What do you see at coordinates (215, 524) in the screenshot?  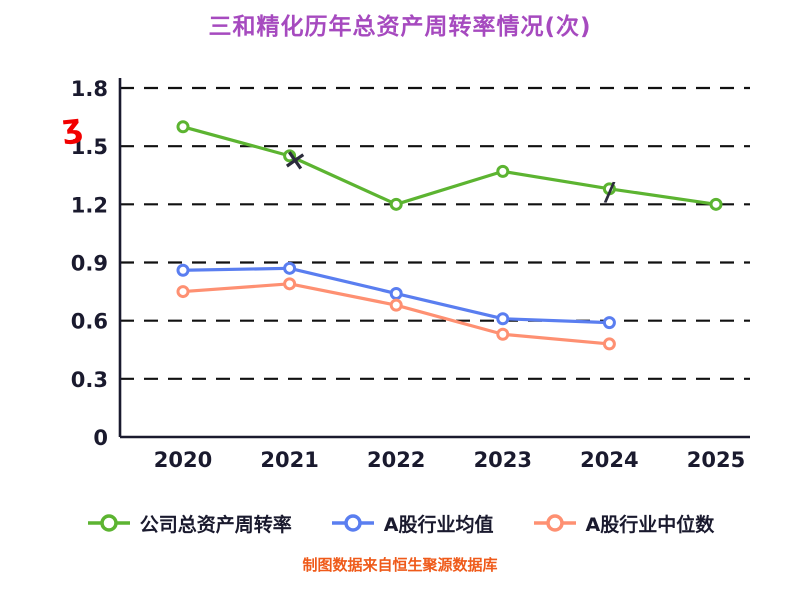 I see `legend-label-company: 公司总资产周转率` at bounding box center [215, 524].